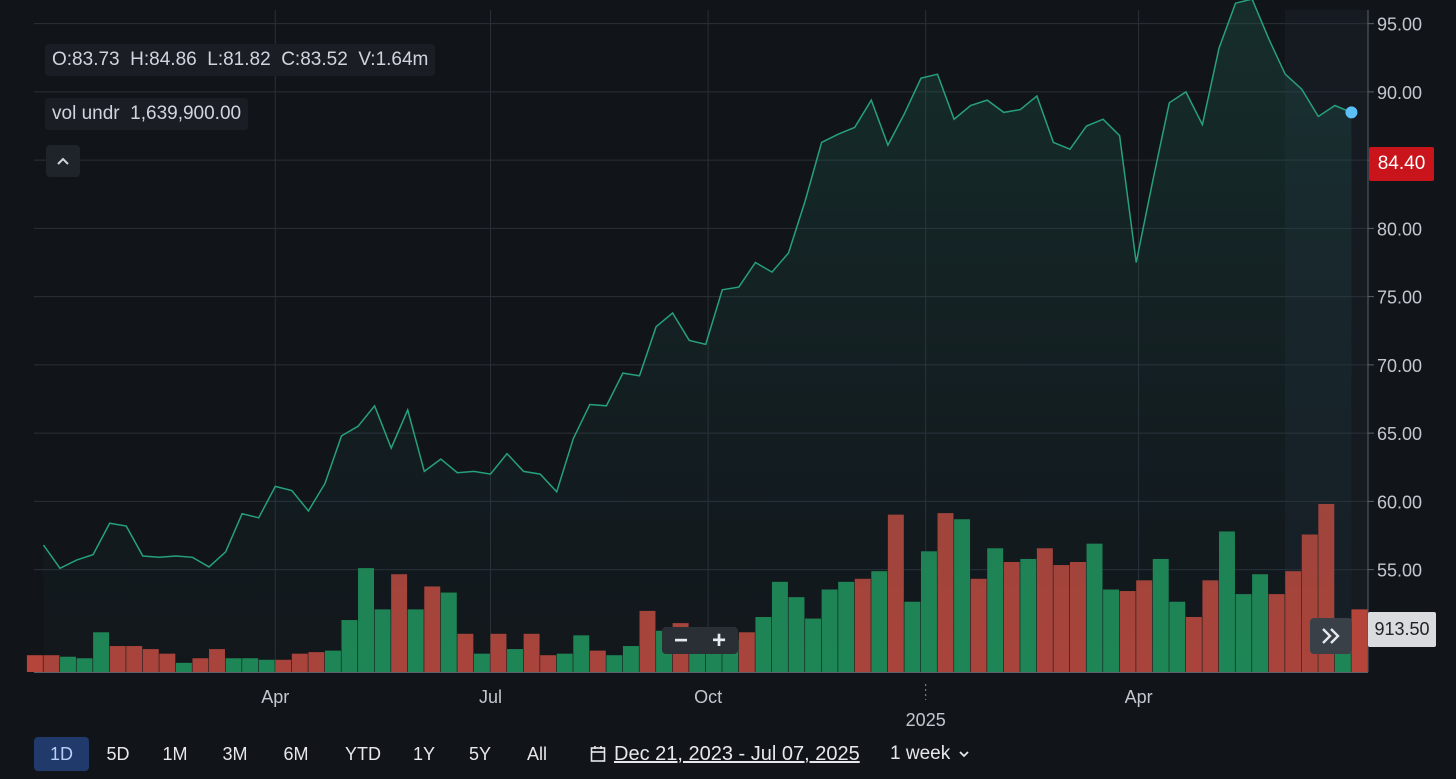 The height and width of the screenshot is (779, 1456). Describe the element at coordinates (235, 753) in the screenshot. I see `range-3m-button: 3M` at that location.